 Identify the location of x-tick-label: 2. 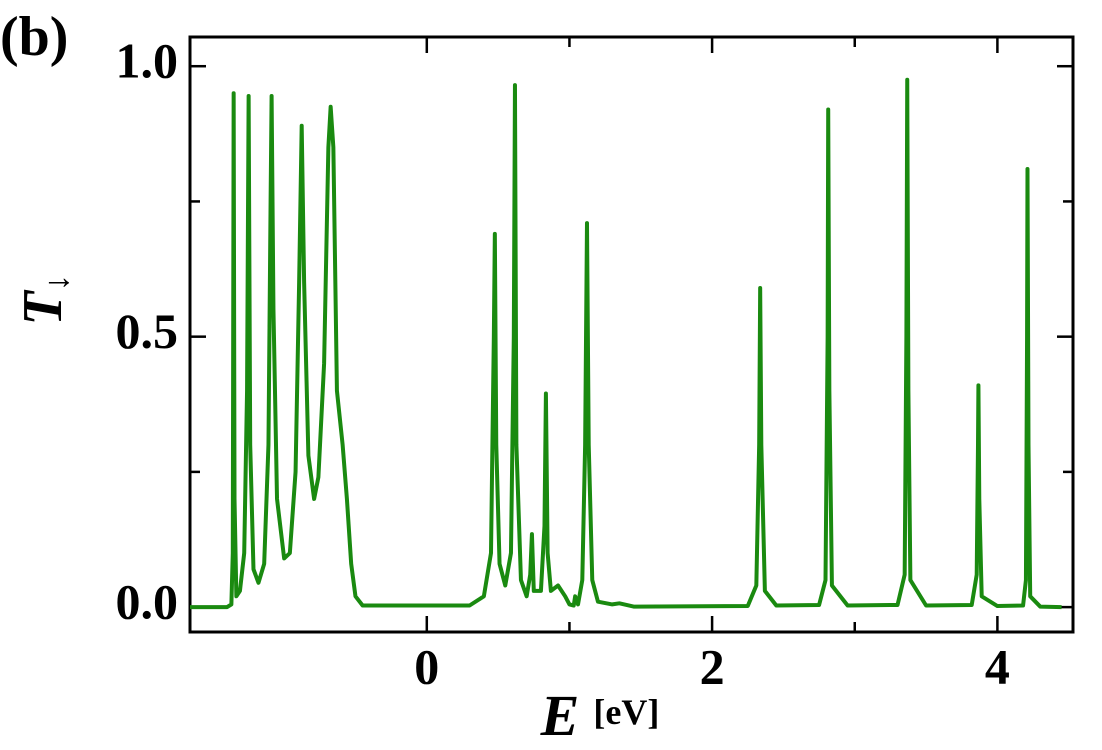
(712, 666).